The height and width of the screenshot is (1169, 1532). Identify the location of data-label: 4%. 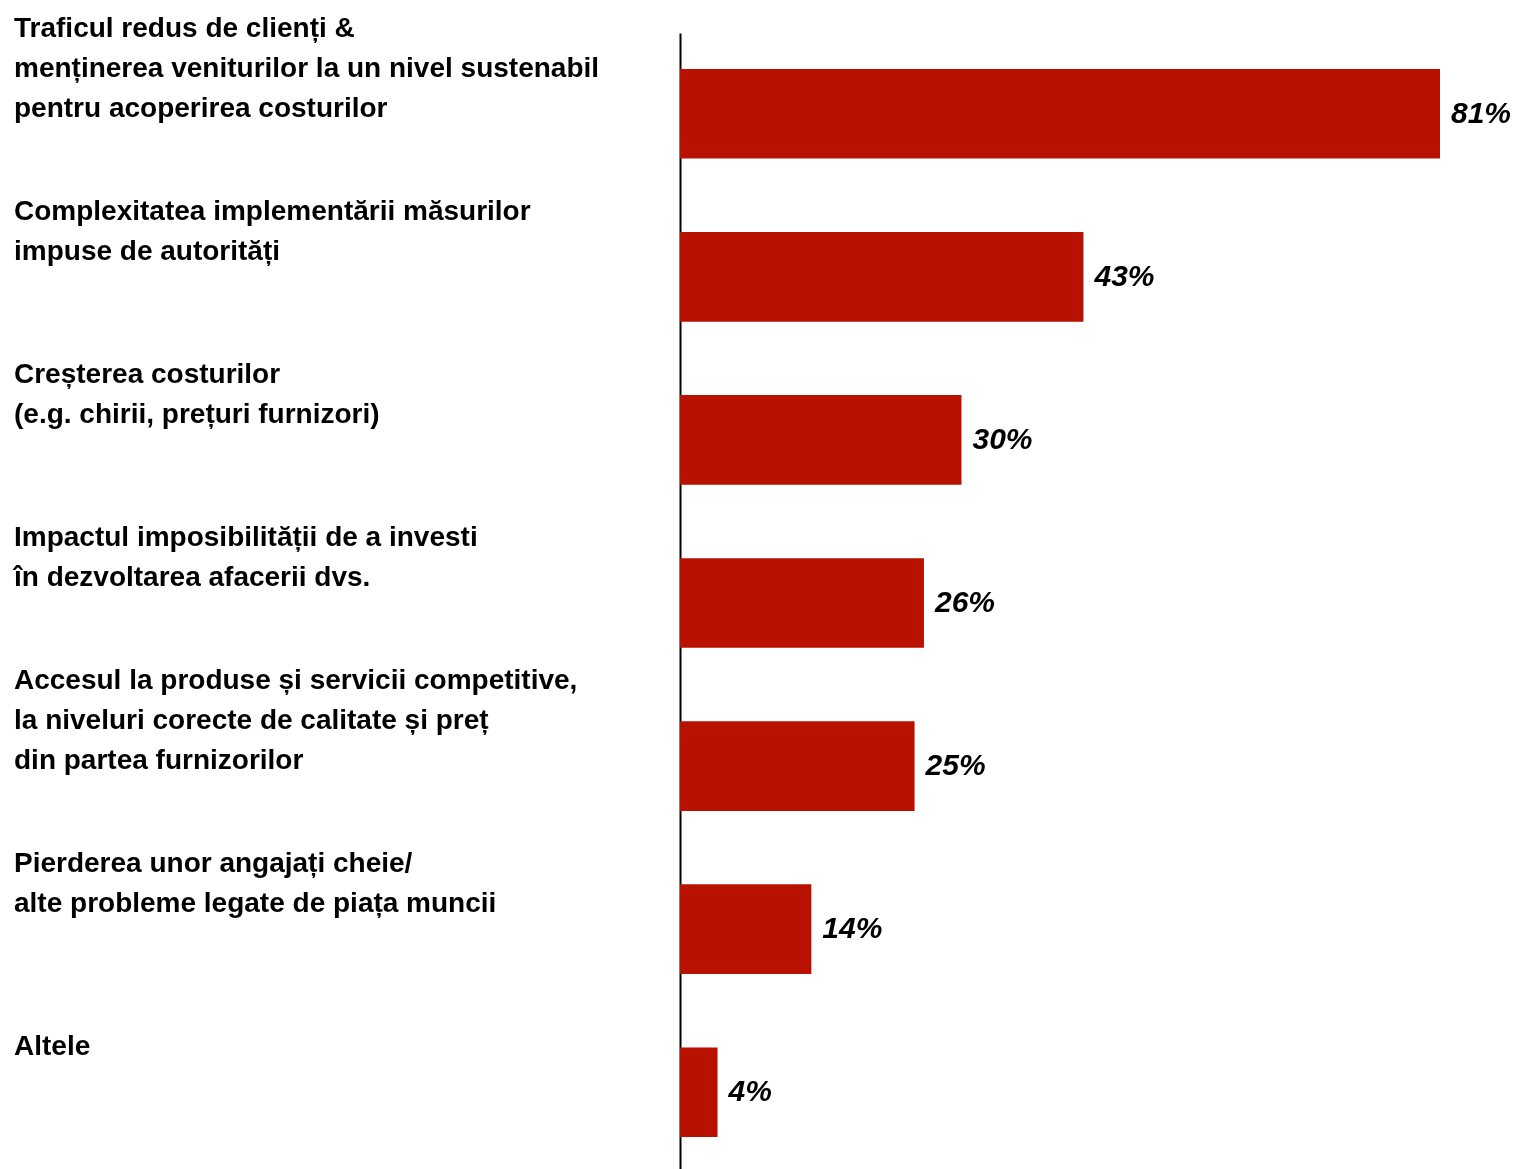
(749, 1091).